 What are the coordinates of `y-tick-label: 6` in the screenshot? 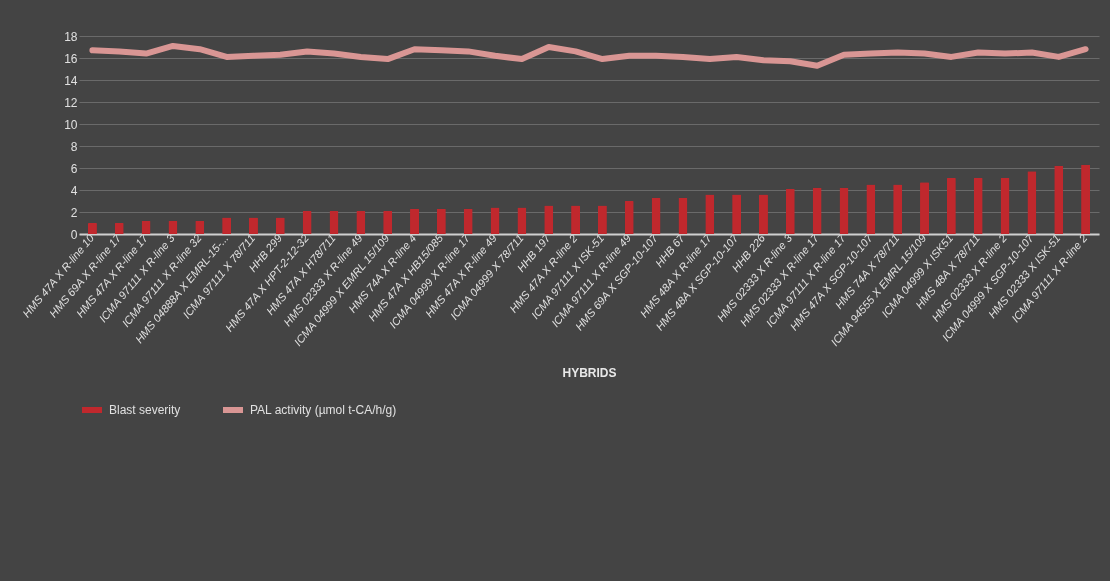 It's located at (74, 168).